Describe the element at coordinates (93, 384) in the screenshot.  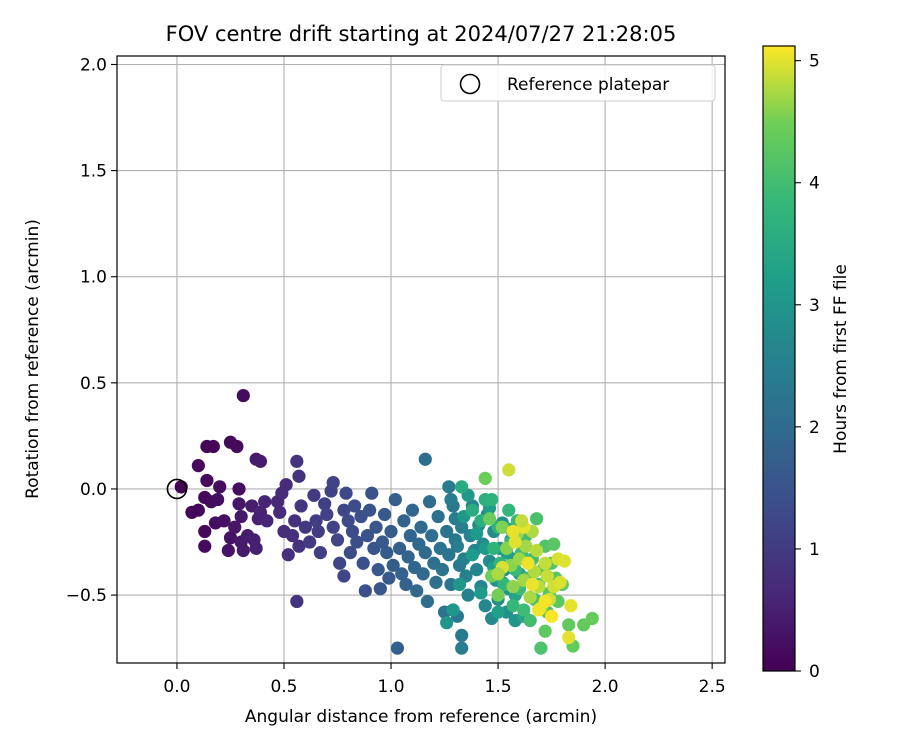
I see `y-tick-label: 0.5` at that location.